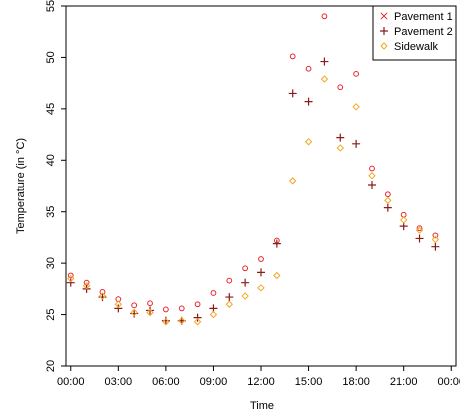 The width and height of the screenshot is (460, 416). Describe the element at coordinates (21, 186) in the screenshot. I see `y-axis-title: Temperature (in °C)` at that location.